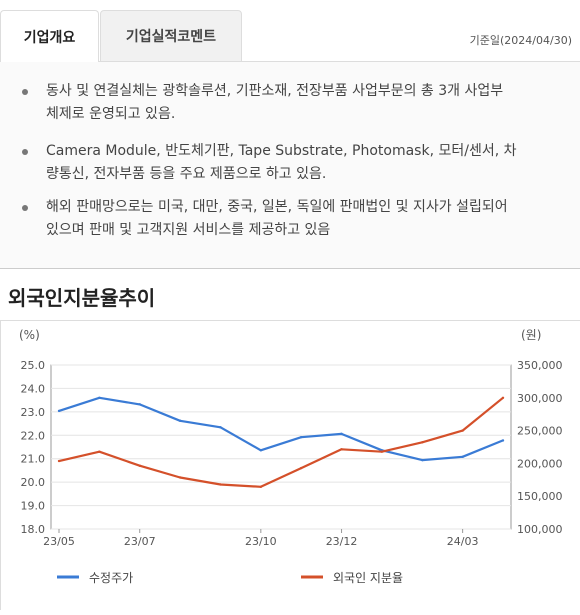  What do you see at coordinates (33, 412) in the screenshot?
I see `left-tick-label: 23.0` at bounding box center [33, 412].